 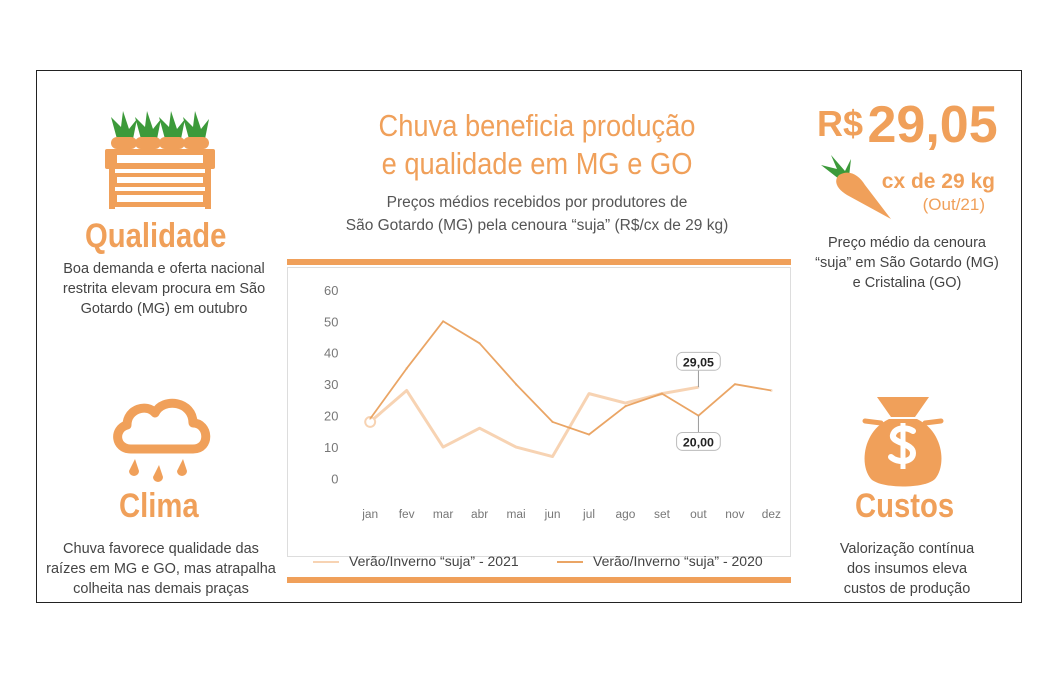 What do you see at coordinates (903, 442) in the screenshot?
I see `money-bag-icon` at bounding box center [903, 442].